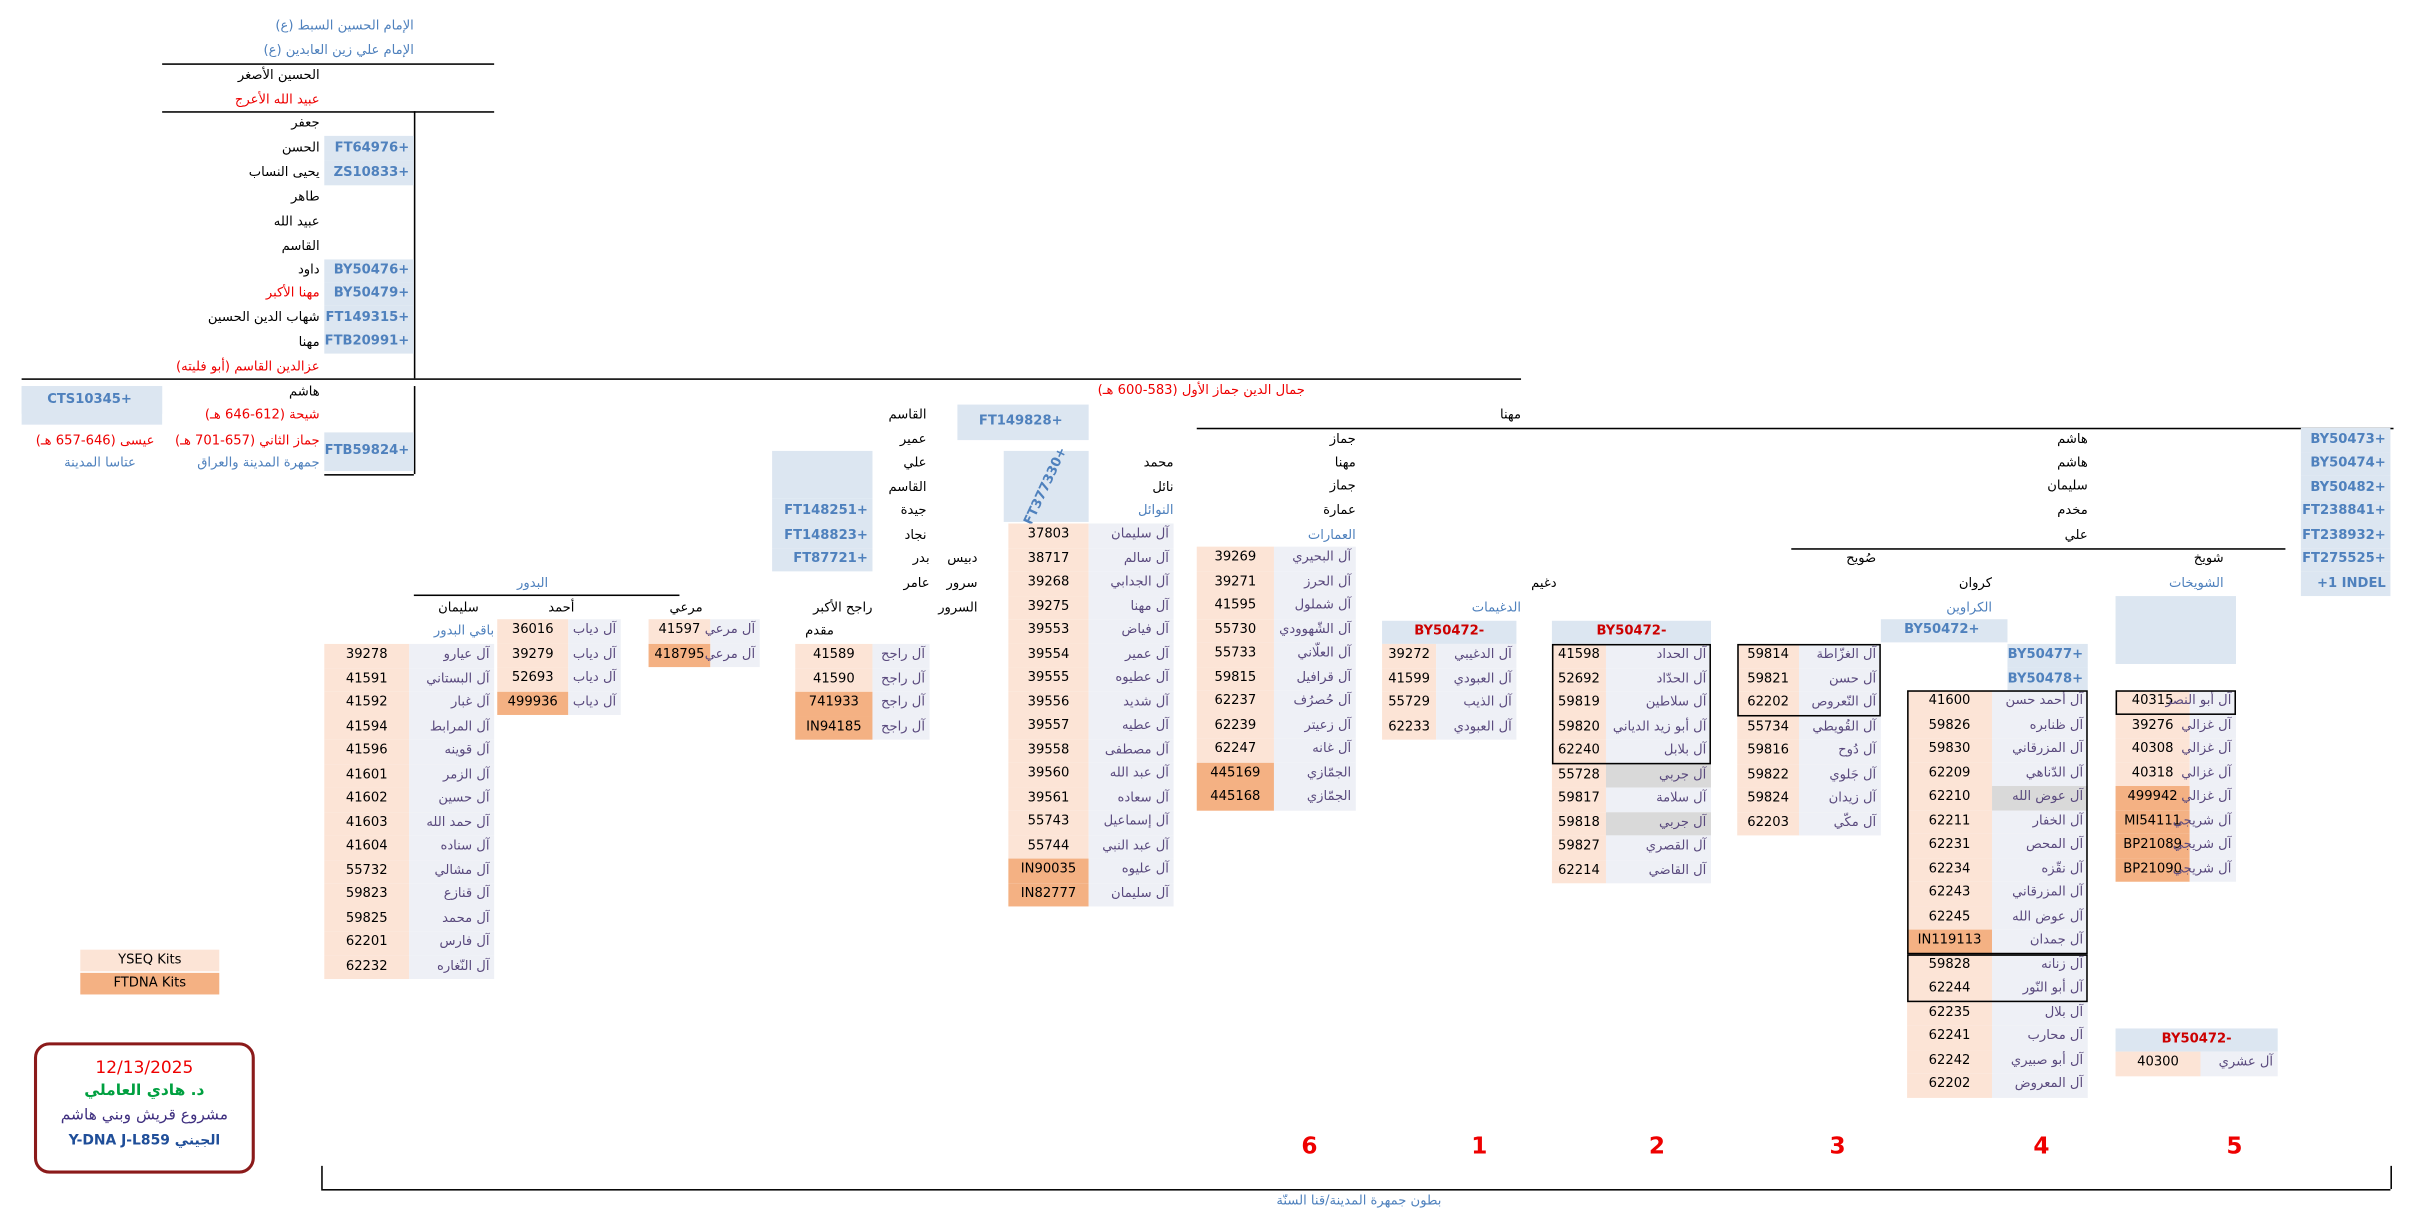 Image resolution: width=2409 pixels, height=1220 pixels. What do you see at coordinates (2040, 965) in the screenshot?
I see `family-cell: آل زنانه` at bounding box center [2040, 965].